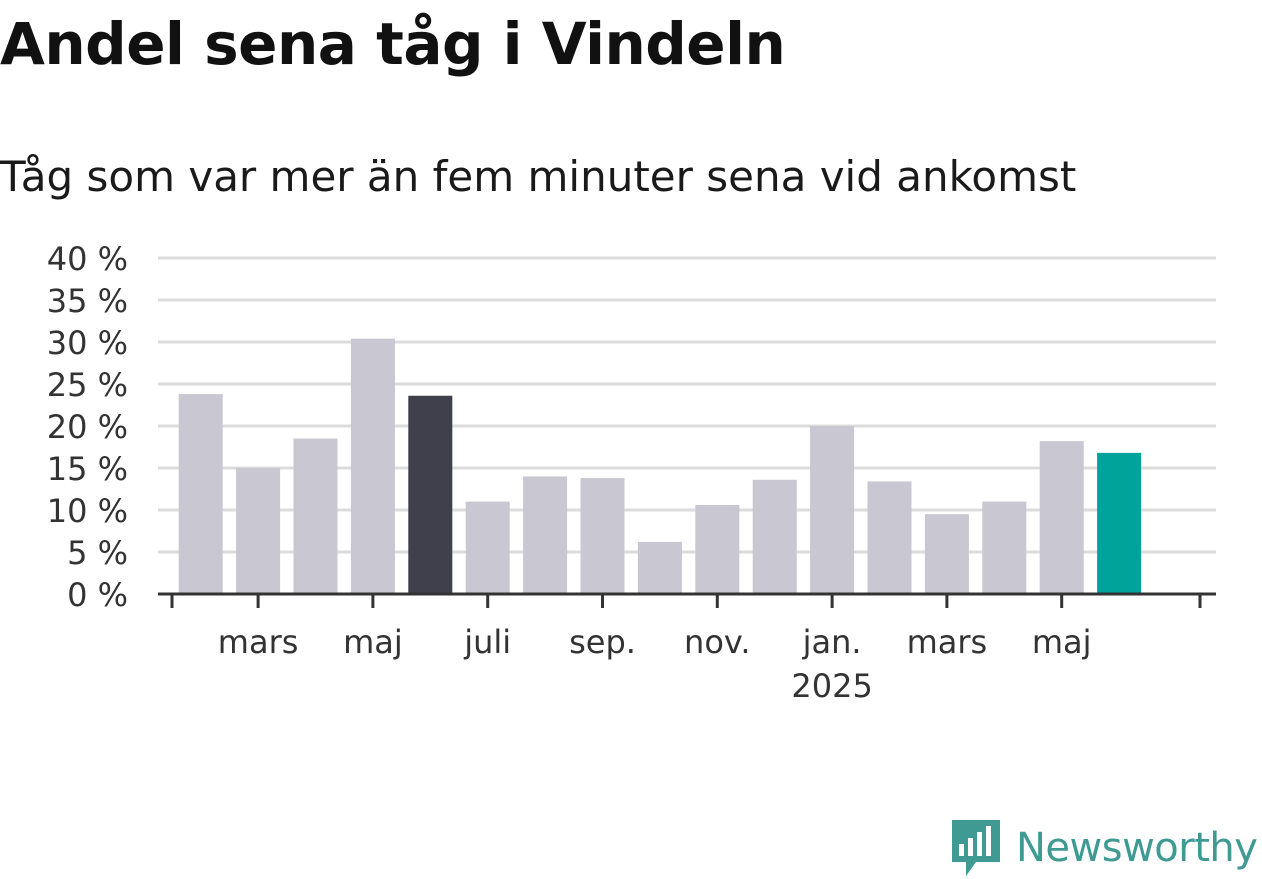 The height and width of the screenshot is (879, 1262). Describe the element at coordinates (602, 642) in the screenshot. I see `x-tick-label: sep.` at that location.